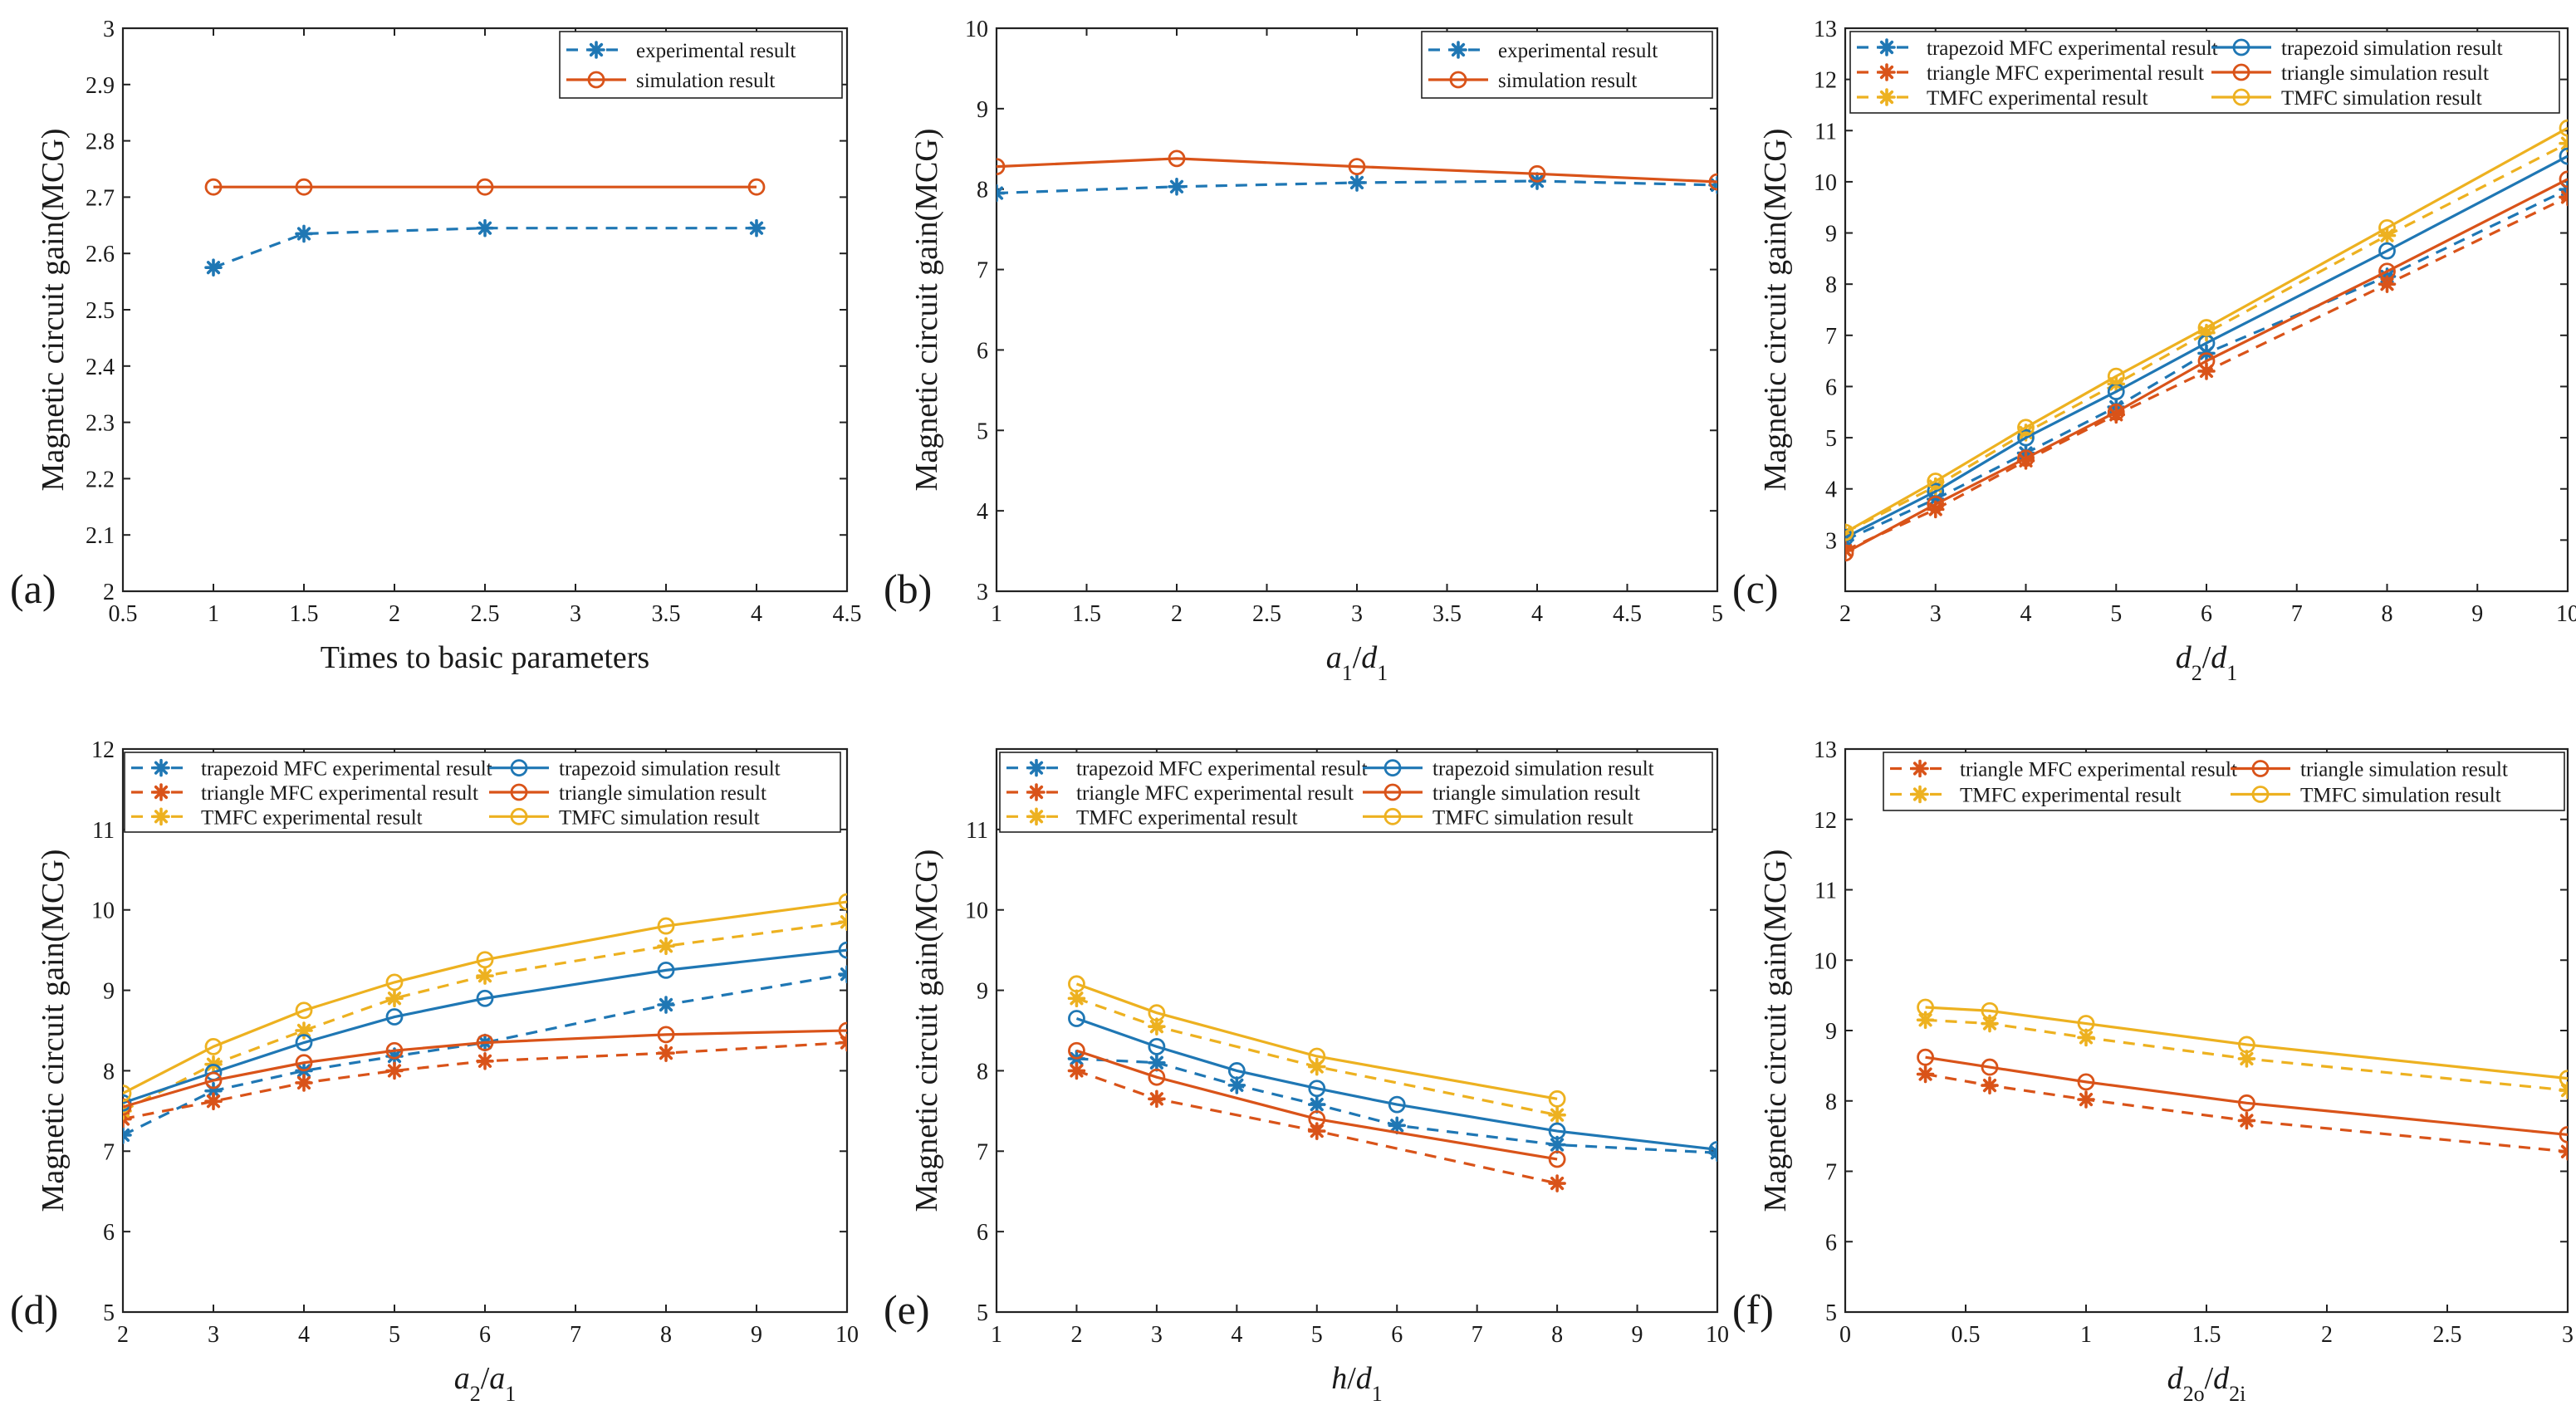  I want to click on x-tick-label: 3.5, so click(667, 614).